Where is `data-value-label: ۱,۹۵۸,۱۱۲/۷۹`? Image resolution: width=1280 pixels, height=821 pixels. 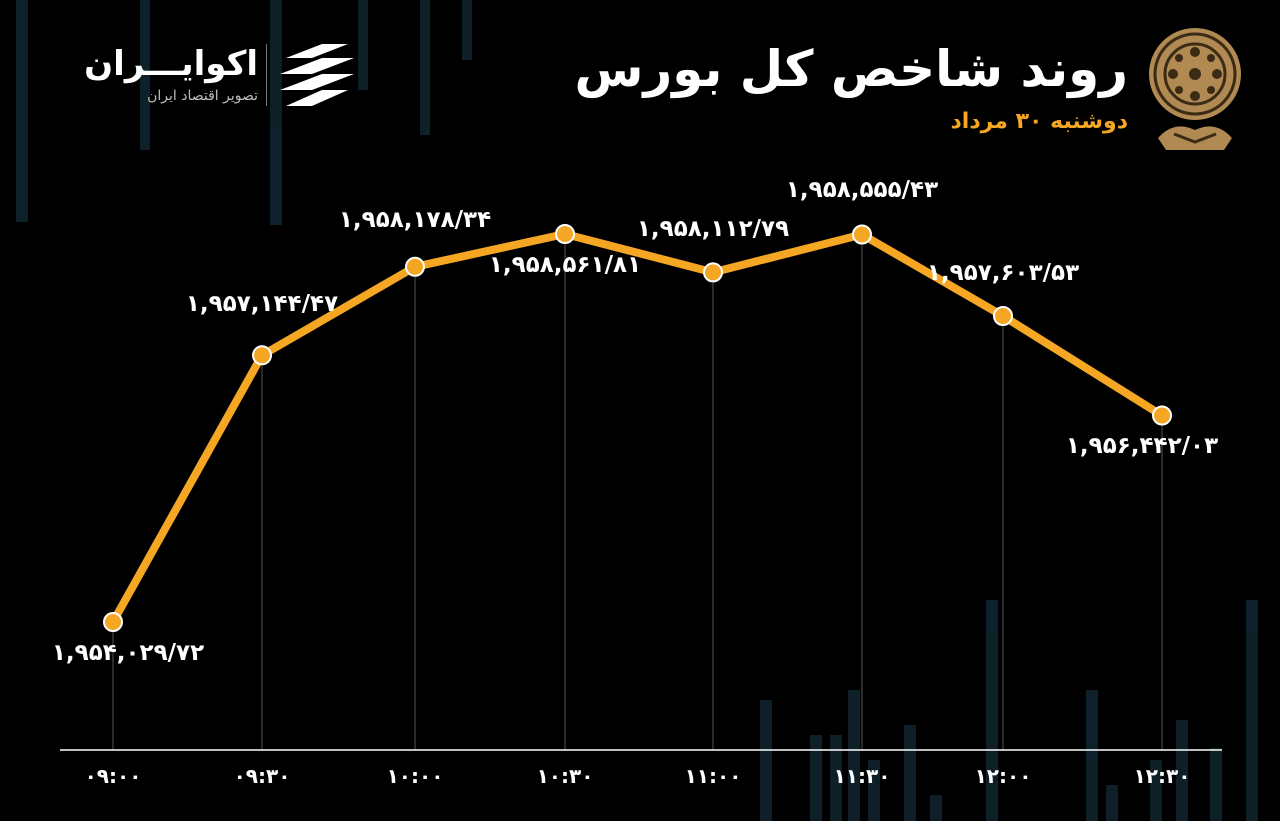
data-value-label: ۱,۹۵۸,۱۱۲/۷۹ is located at coordinates (713, 229).